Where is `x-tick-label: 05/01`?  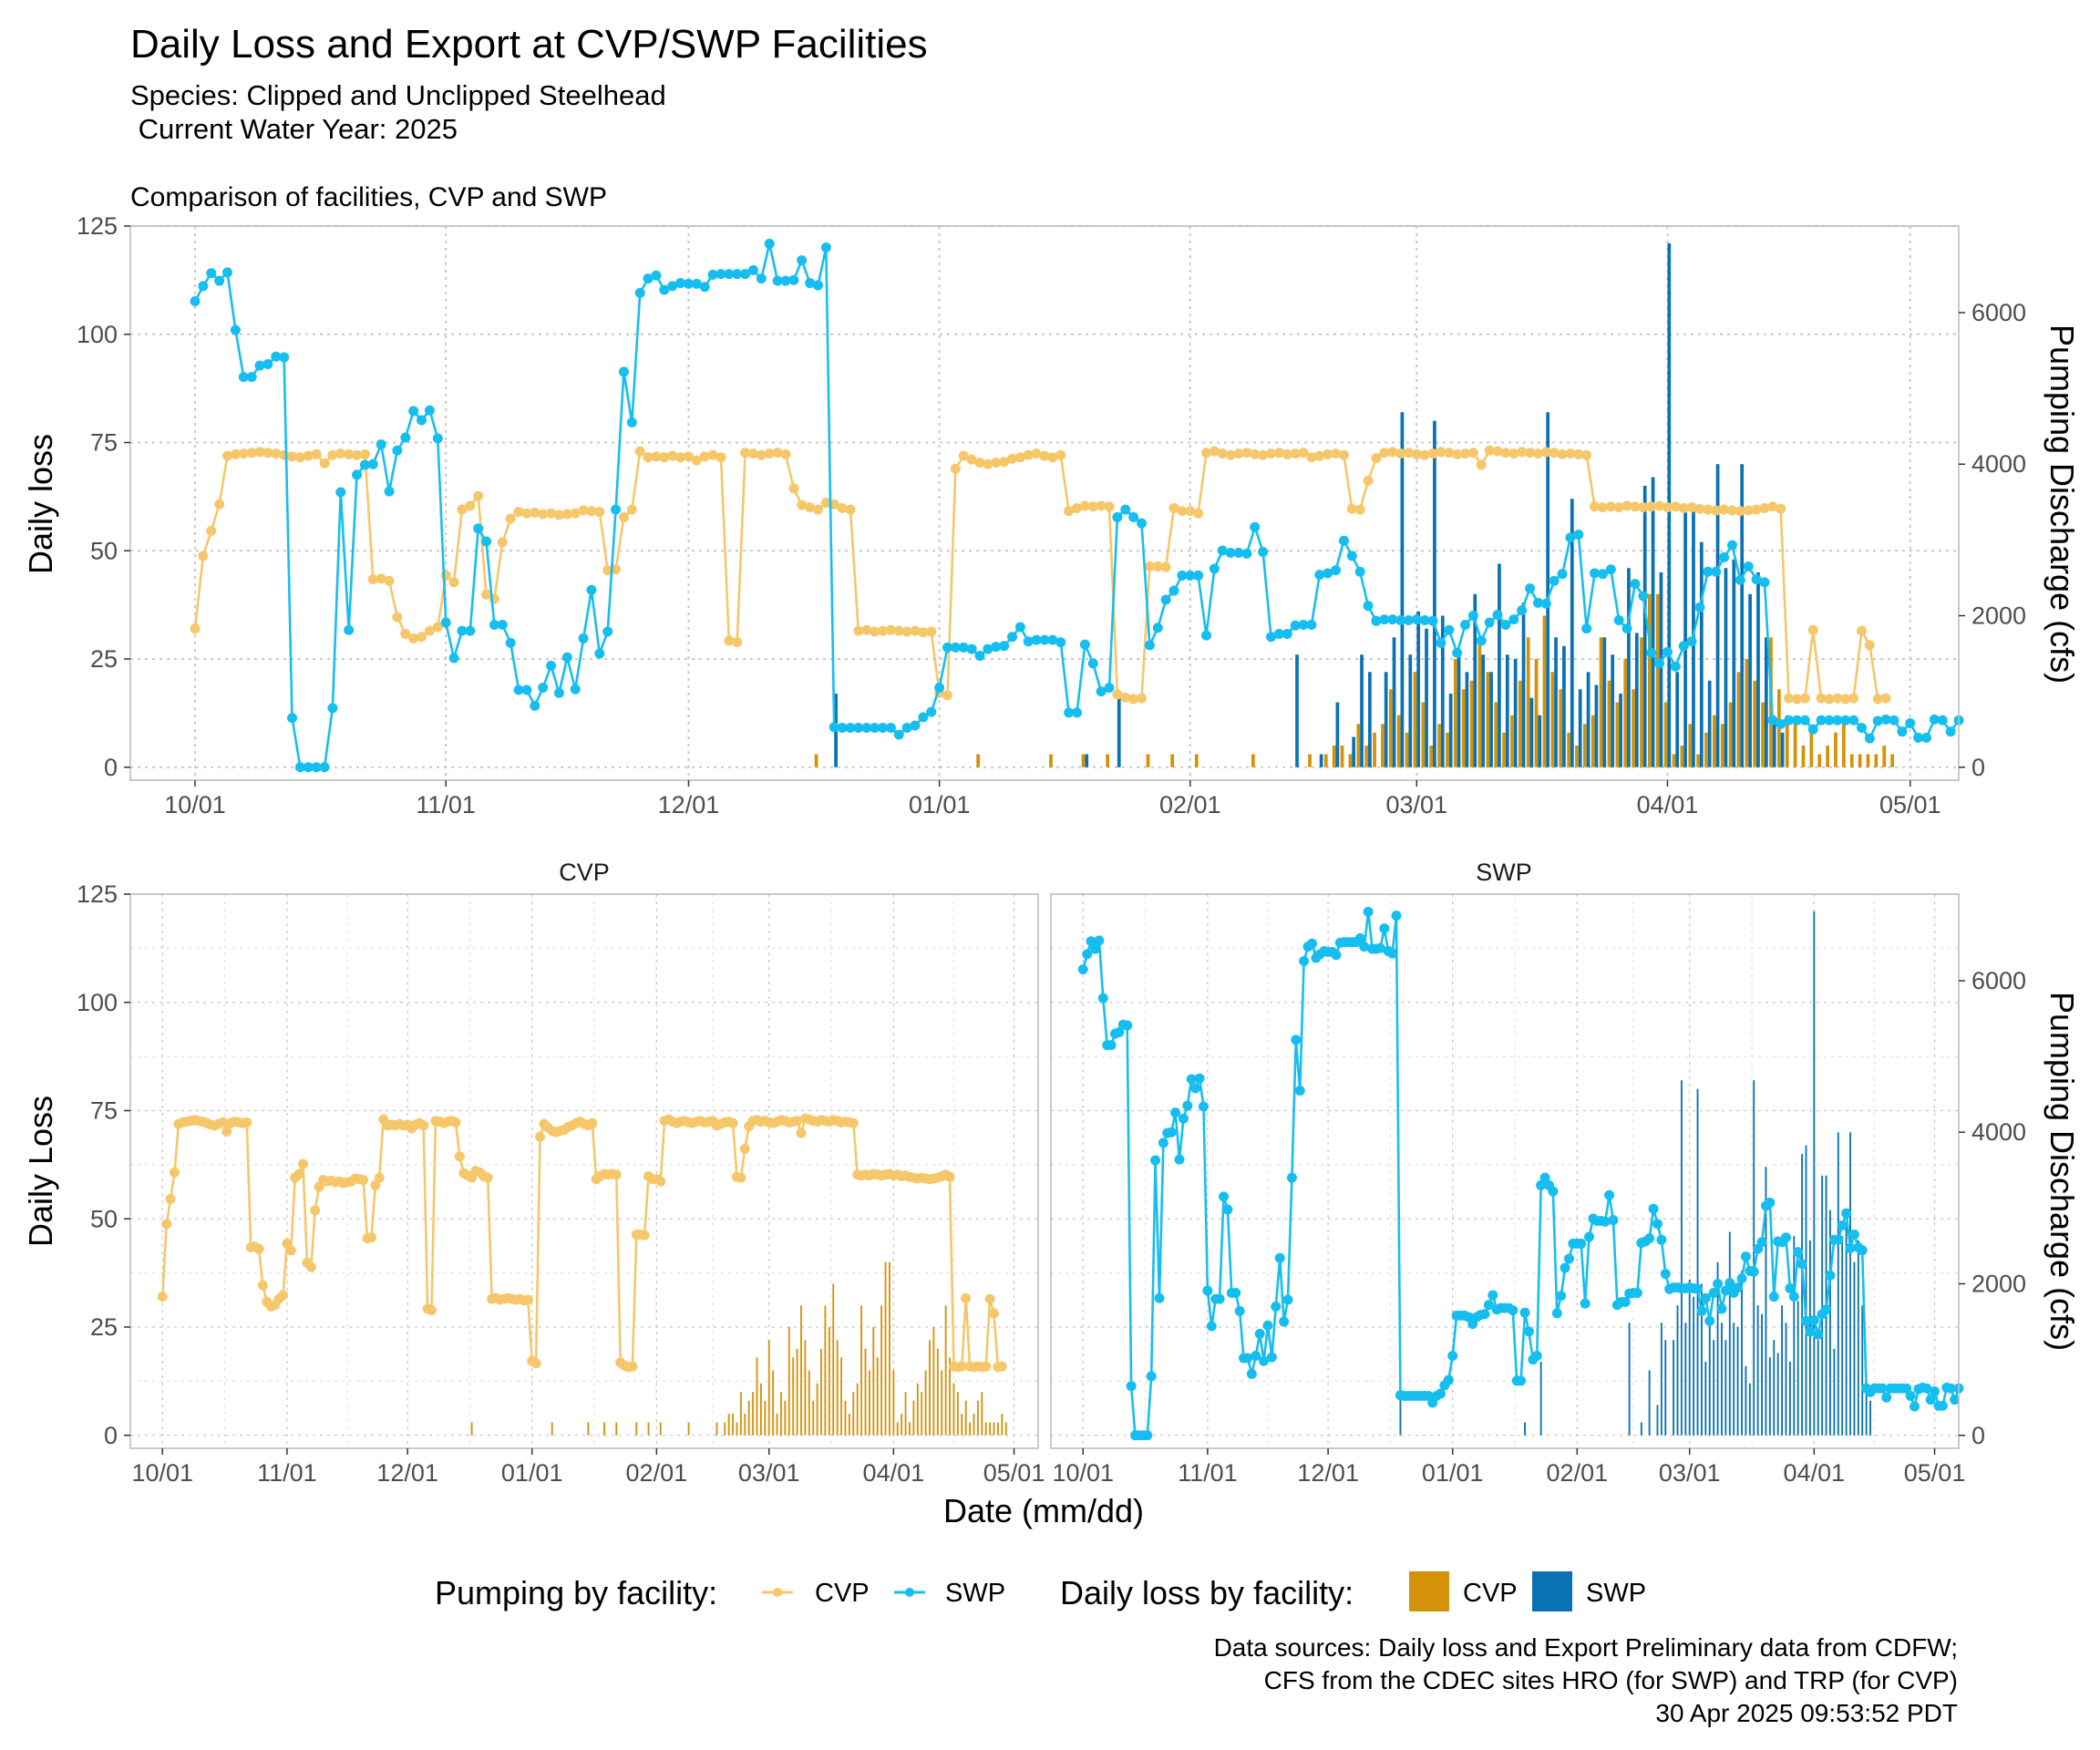 x-tick-label: 05/01 is located at coordinates (1014, 1473).